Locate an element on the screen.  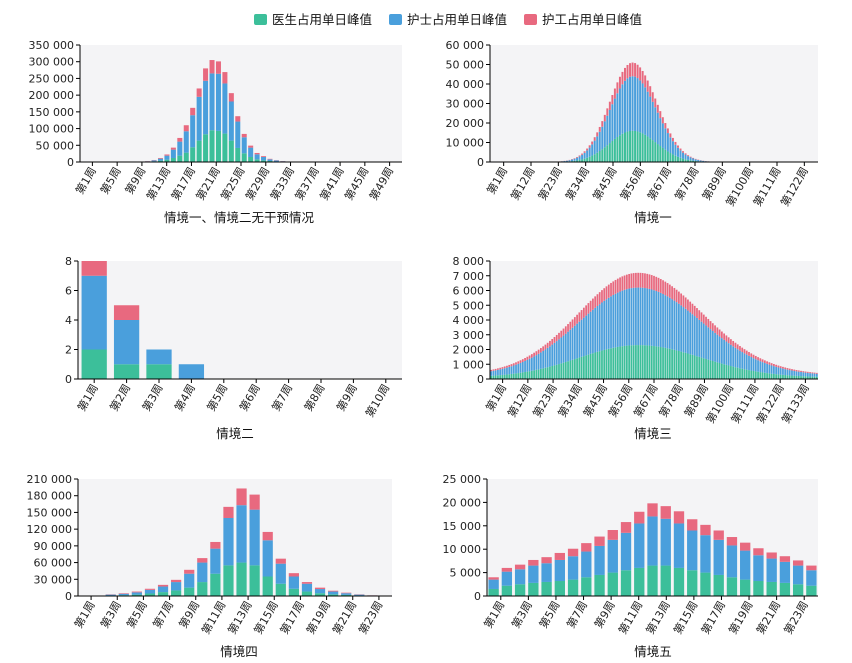
x-tick-label: 第49周 is located at coordinates (381, 184).